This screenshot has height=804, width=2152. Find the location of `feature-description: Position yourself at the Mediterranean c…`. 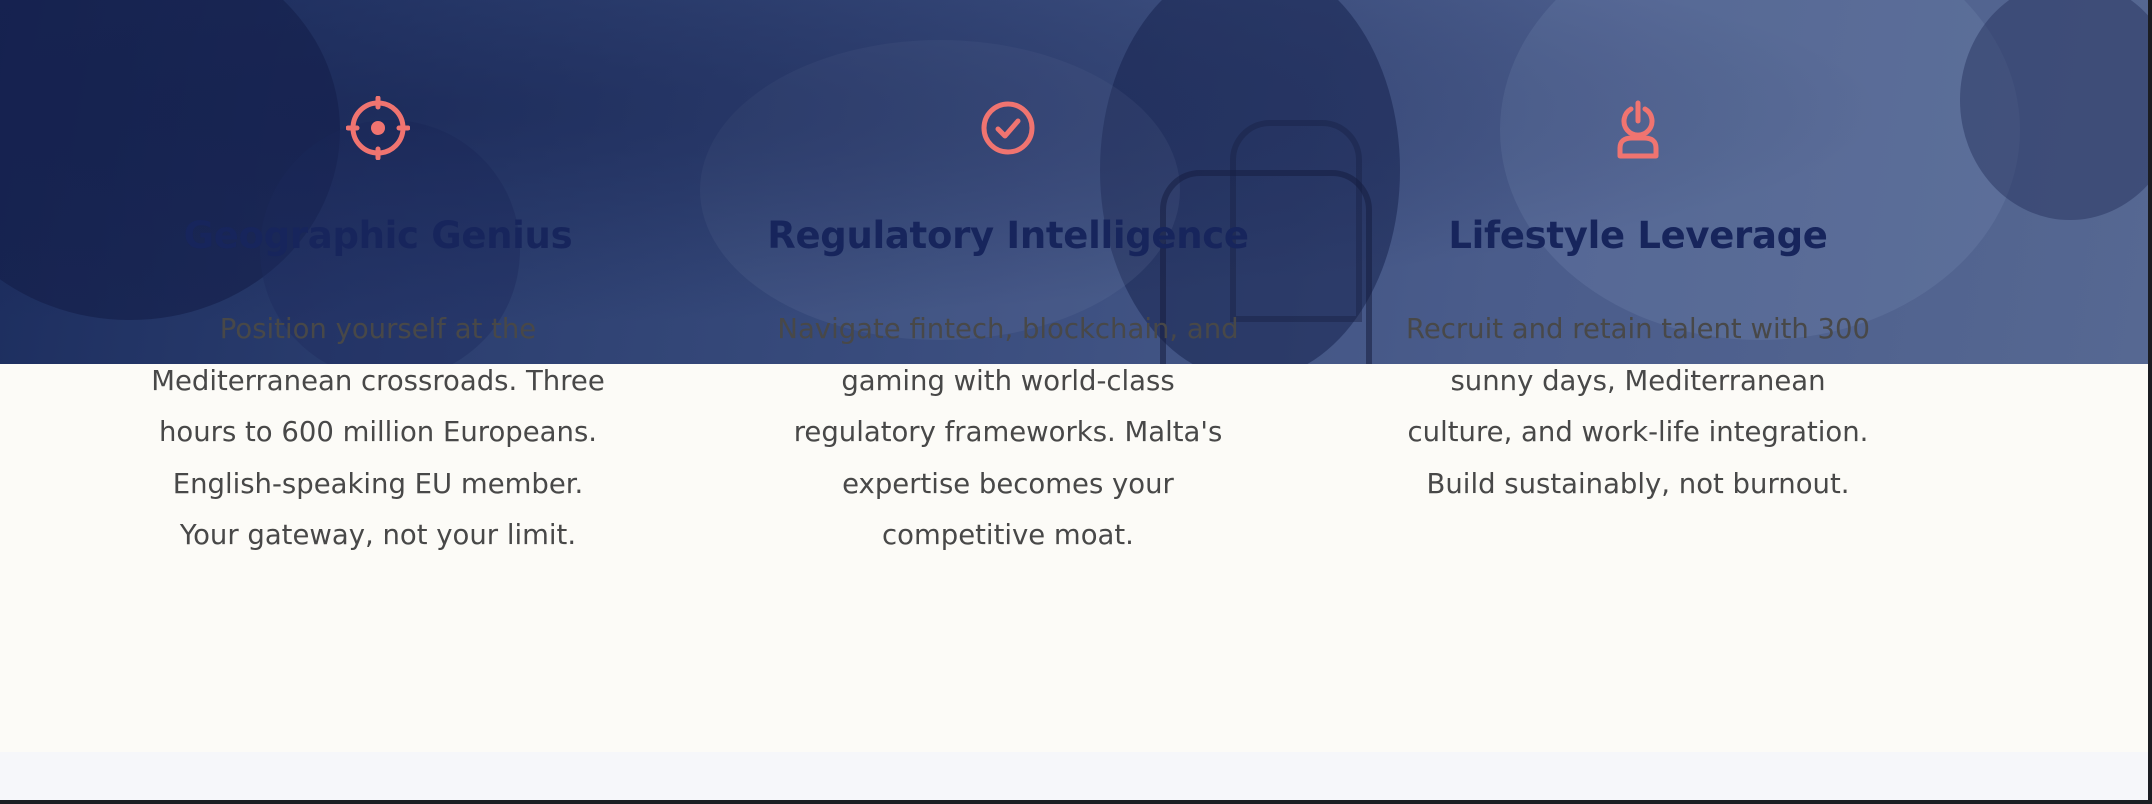

feature-description: Position yourself at the Mediterranean c… is located at coordinates (378, 433).